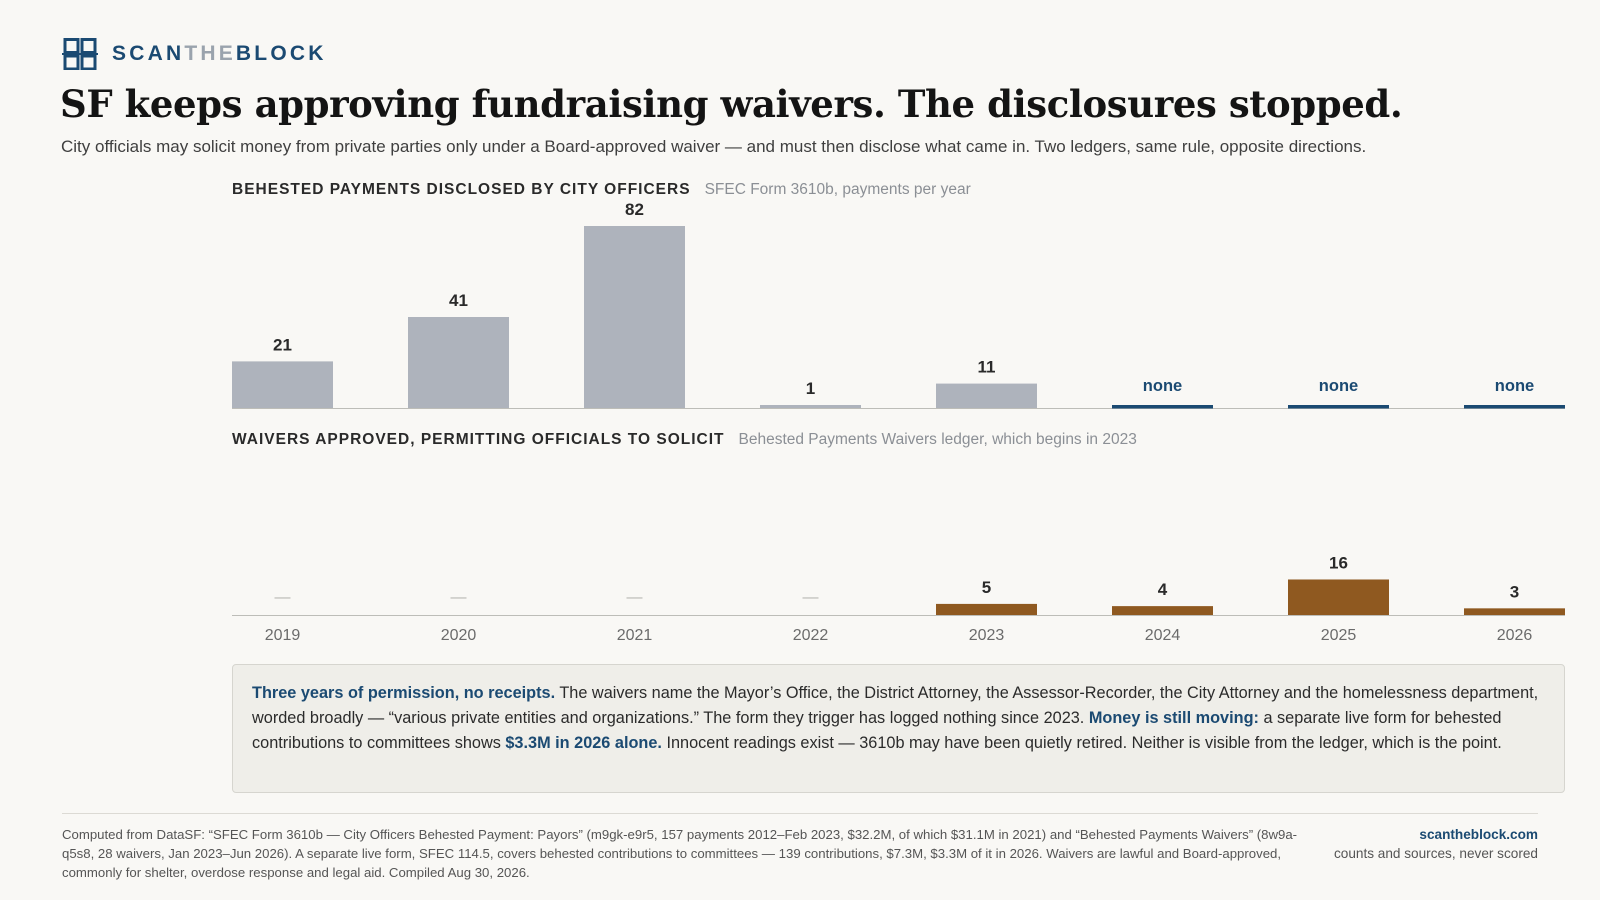 The height and width of the screenshot is (900, 1600). What do you see at coordinates (459, 635) in the screenshot?
I see `x-tick-label-2020: 2020` at bounding box center [459, 635].